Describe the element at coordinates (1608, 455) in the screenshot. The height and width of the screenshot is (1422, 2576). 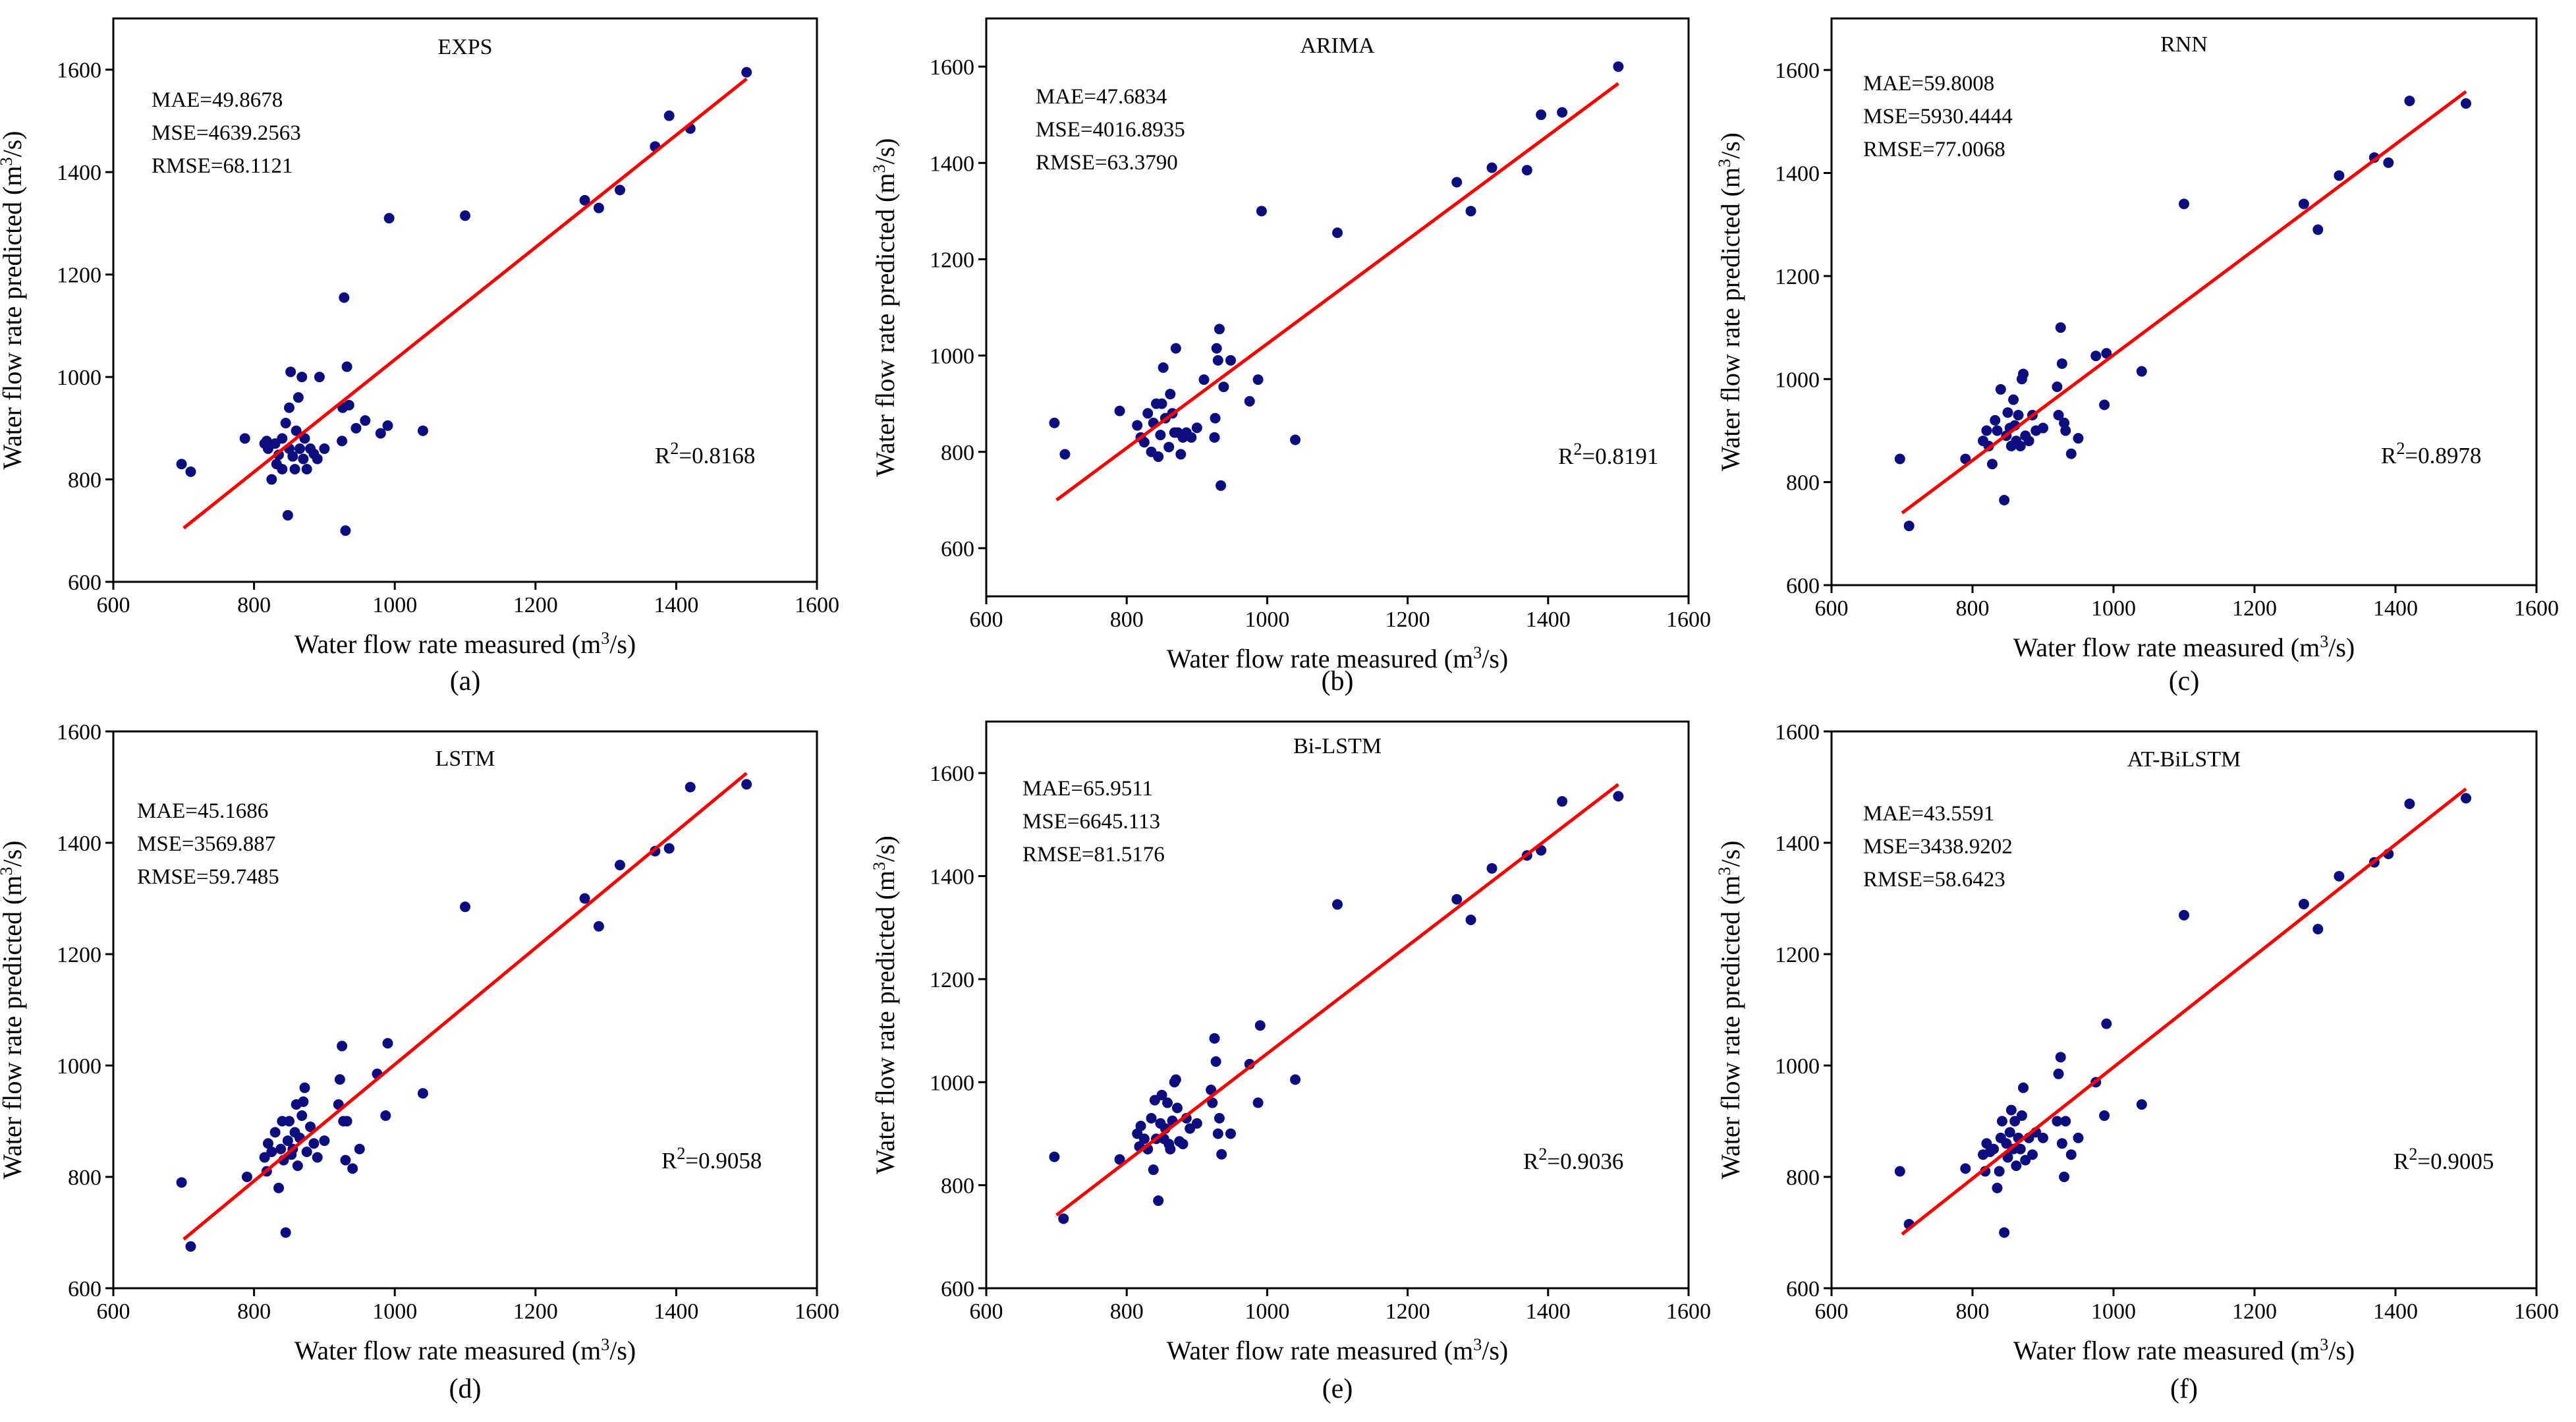
I see `r2-label: R2=0.8191` at that location.